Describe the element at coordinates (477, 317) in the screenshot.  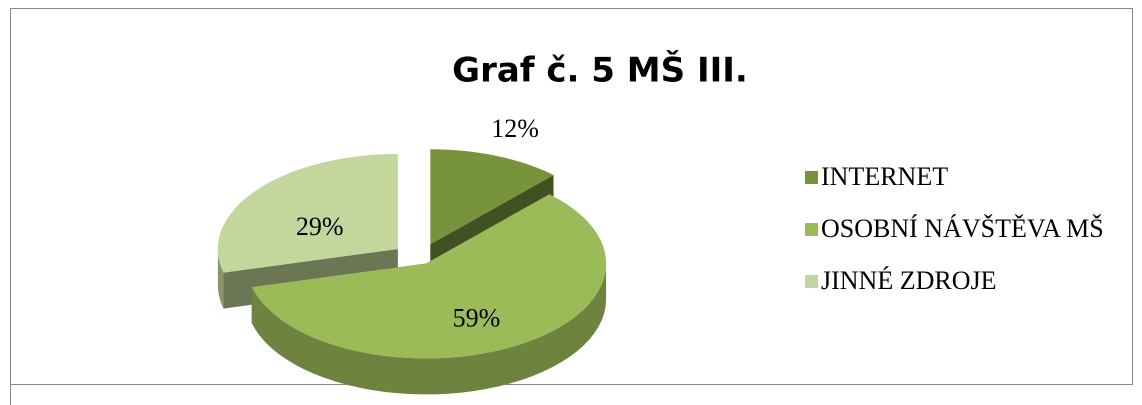
I see `data-label: 59%` at that location.